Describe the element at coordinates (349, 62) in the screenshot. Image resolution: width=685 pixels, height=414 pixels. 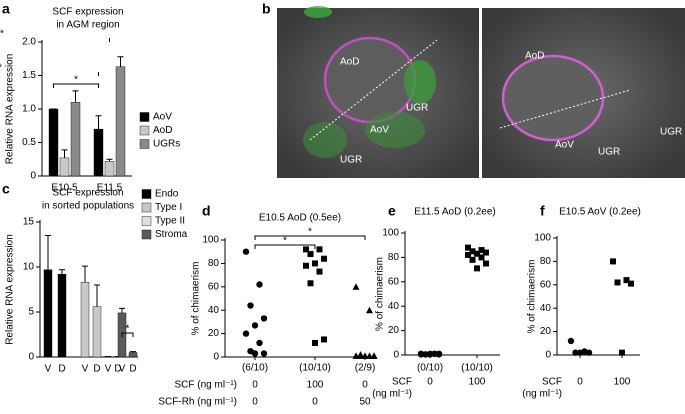
I see `anatomy-label: AoD` at that location.